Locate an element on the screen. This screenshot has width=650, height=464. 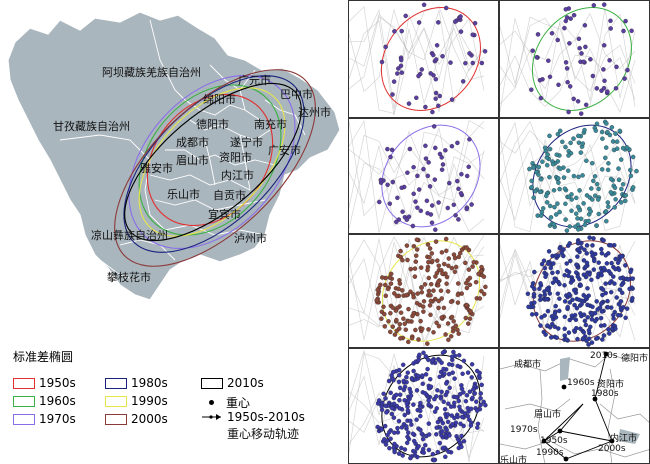
region-label-luzhou: 泸州市 is located at coordinates (250, 238).